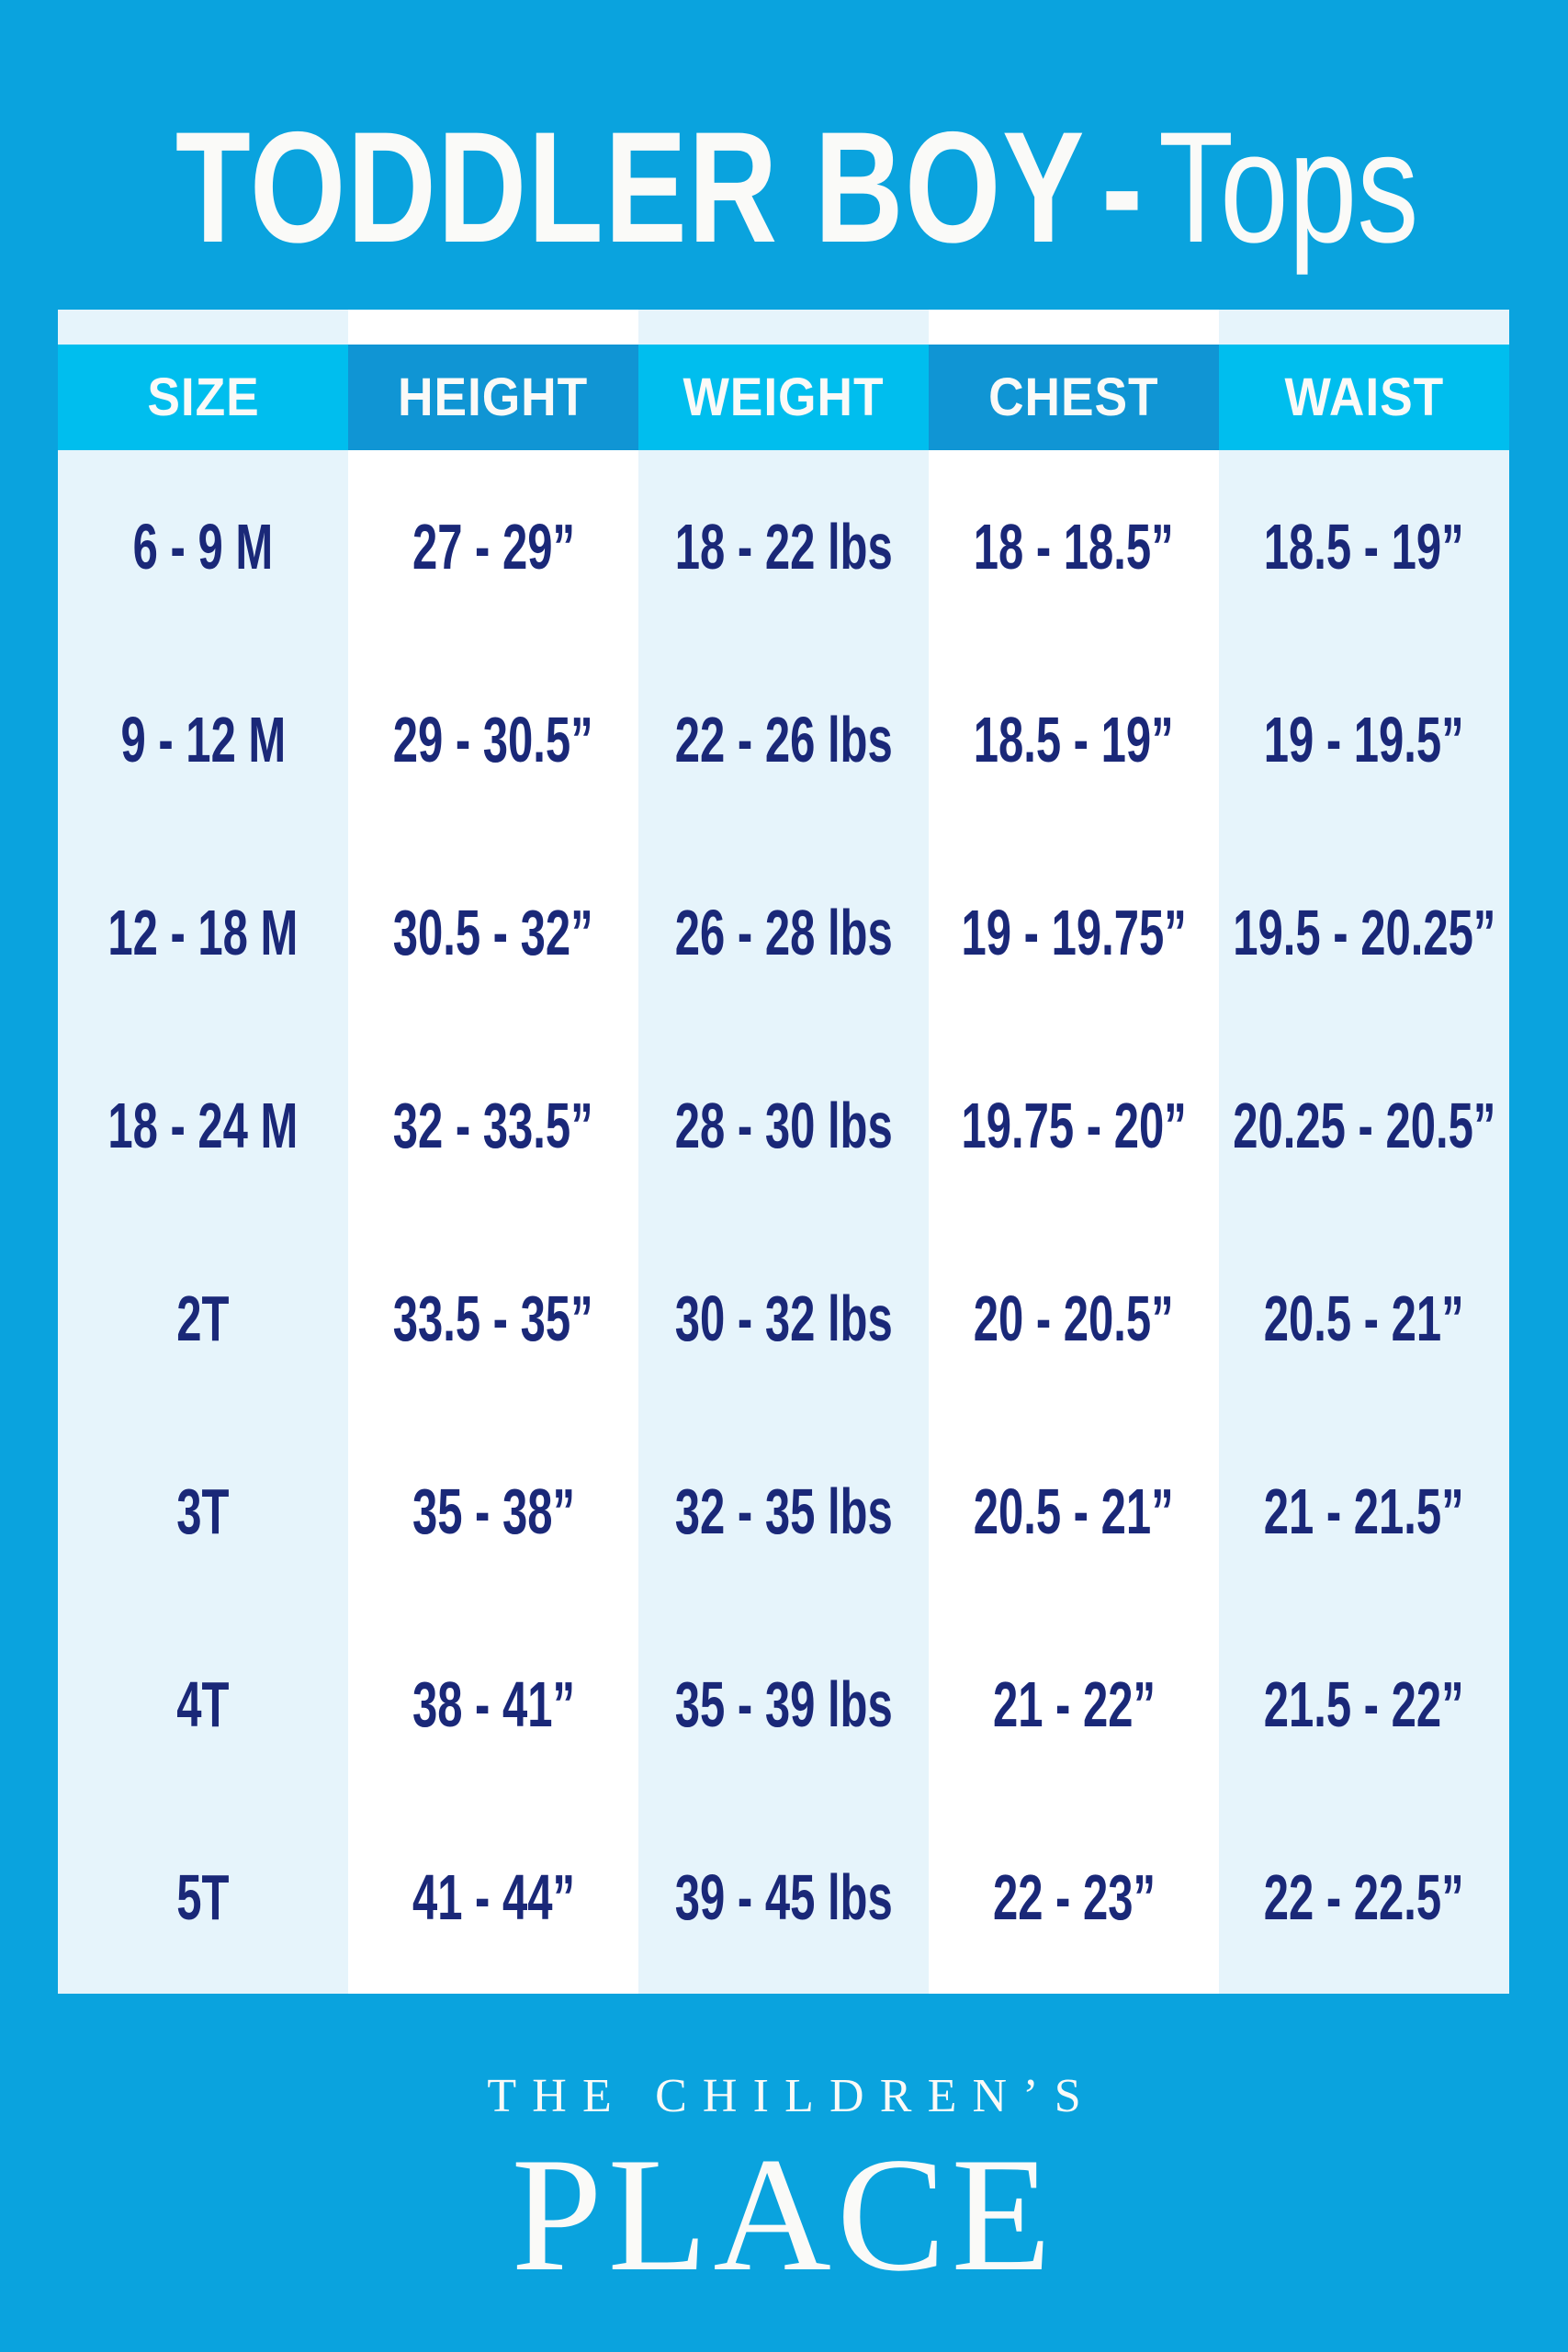 The height and width of the screenshot is (2352, 1568). I want to click on cell-waist: 20.25 - 20.5”, so click(1364, 1126).